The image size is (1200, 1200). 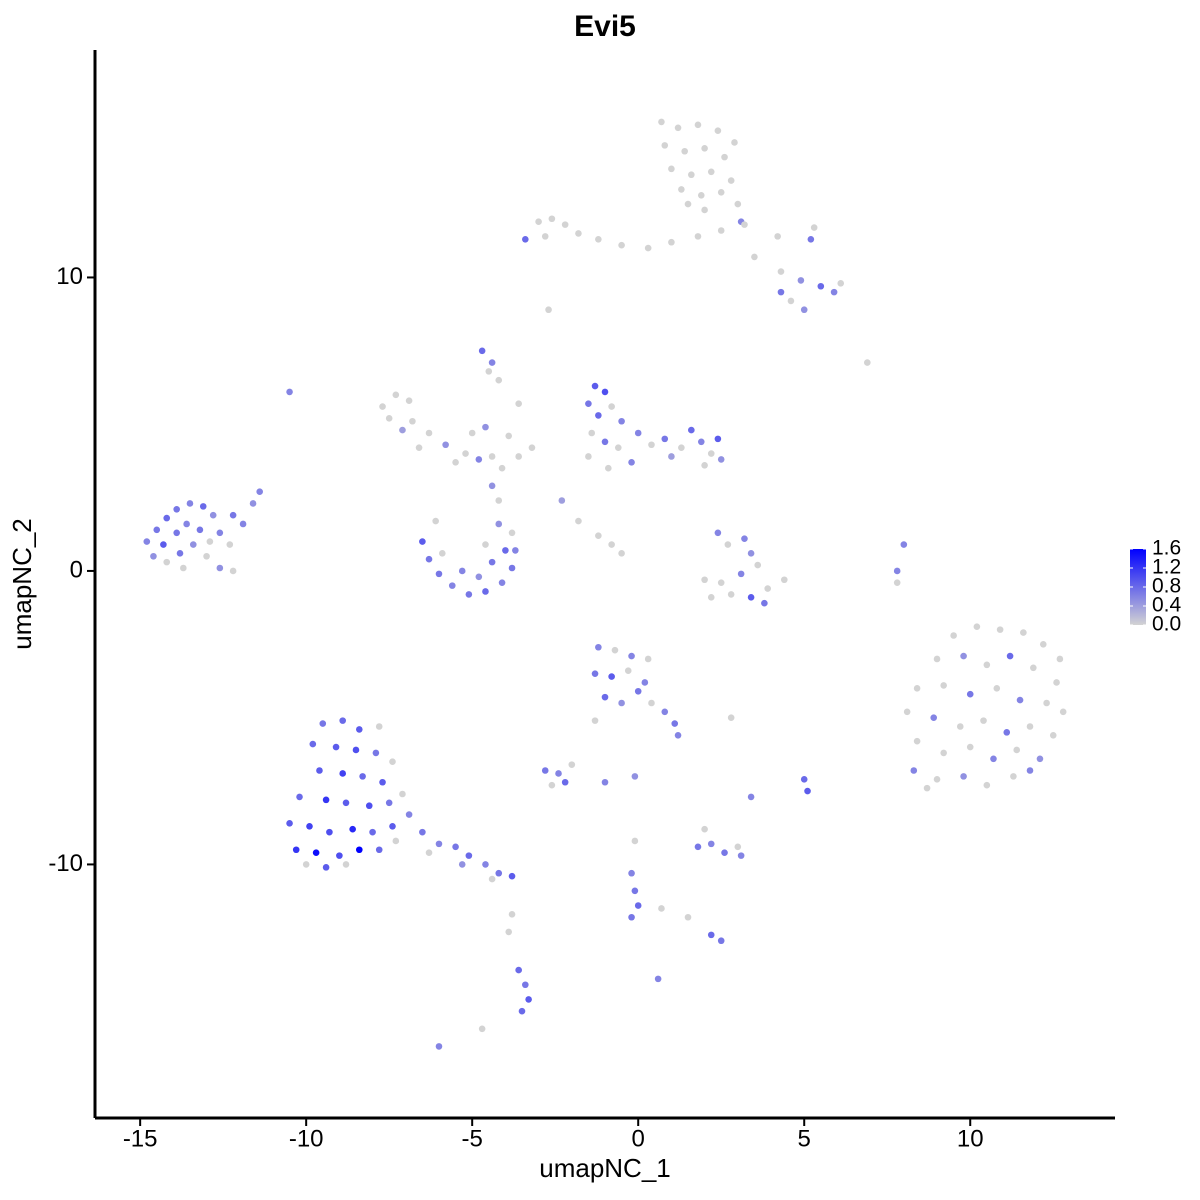 What do you see at coordinates (638, 1138) in the screenshot?
I see `x-tick-label: 0` at bounding box center [638, 1138].